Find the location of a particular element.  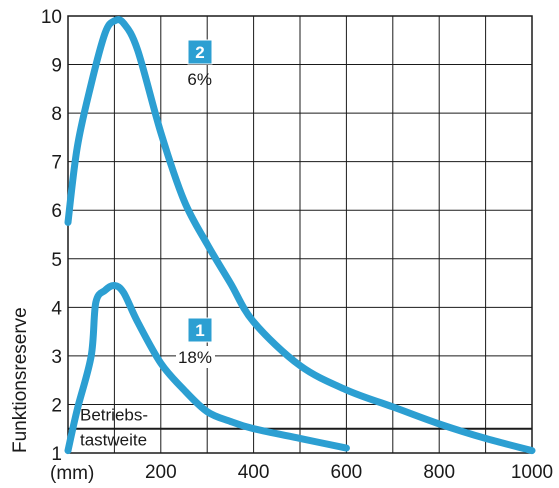

series-badge-label-1: 1 is located at coordinates (199, 330).